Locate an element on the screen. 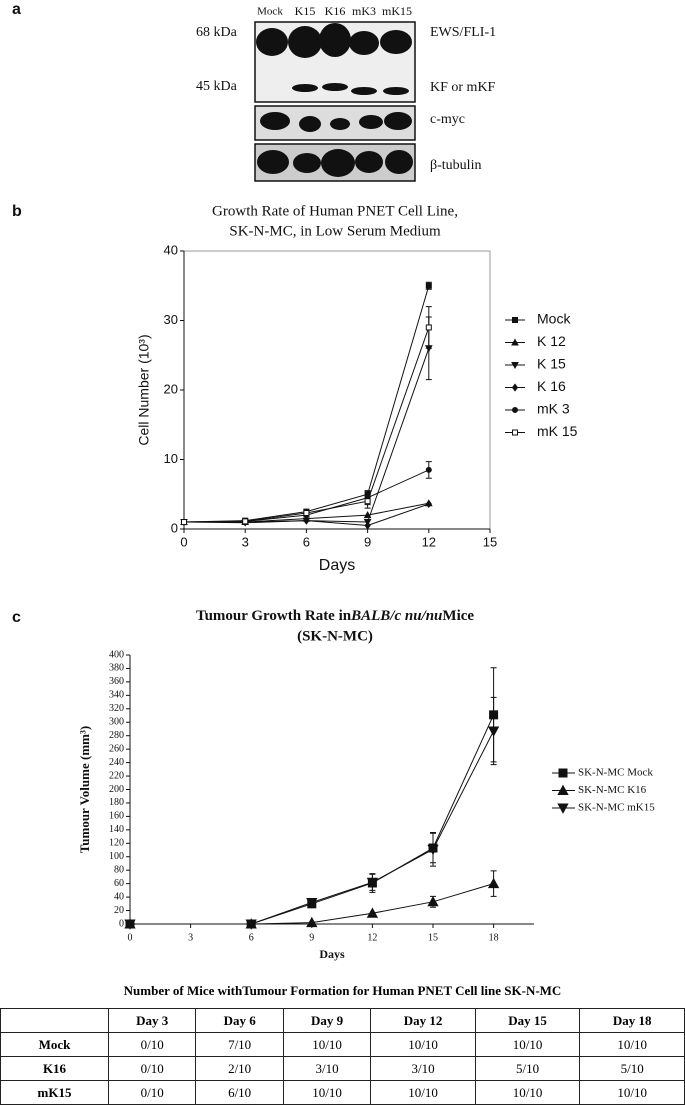 This screenshot has width=685, height=1105. table-cell: 2/10 is located at coordinates (239, 1068).